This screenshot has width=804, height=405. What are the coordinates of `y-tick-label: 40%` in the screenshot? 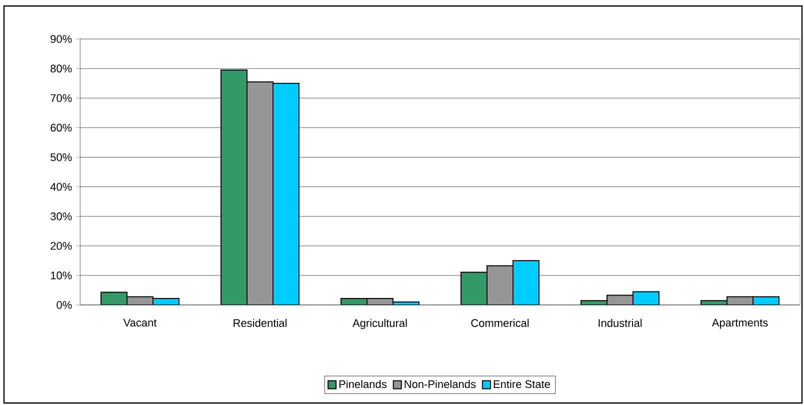 It's located at (61, 186).